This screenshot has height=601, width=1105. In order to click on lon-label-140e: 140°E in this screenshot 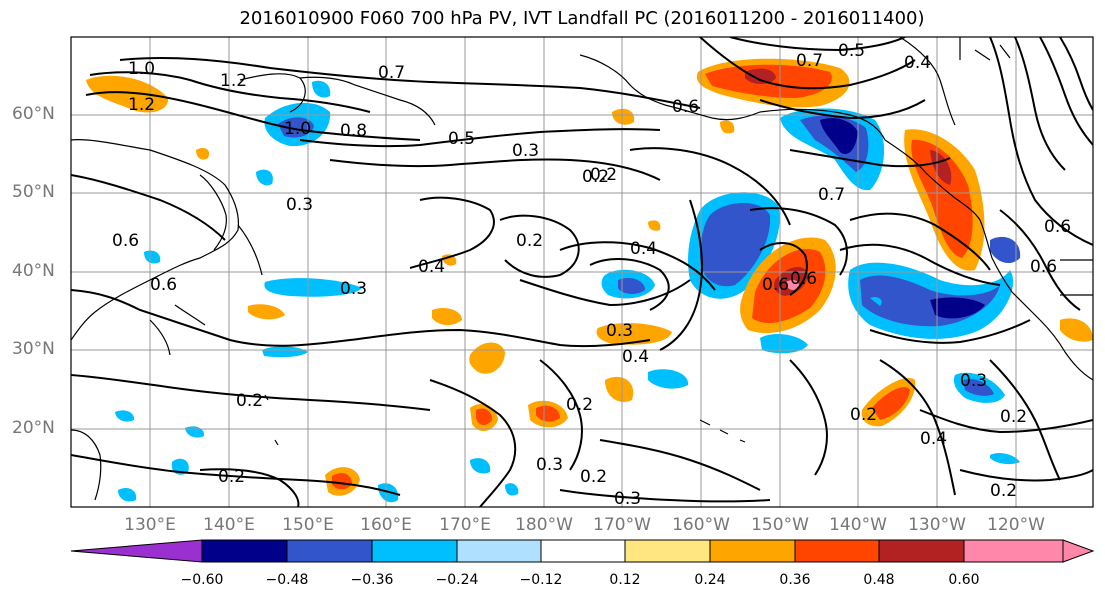, I will do `click(229, 525)`.